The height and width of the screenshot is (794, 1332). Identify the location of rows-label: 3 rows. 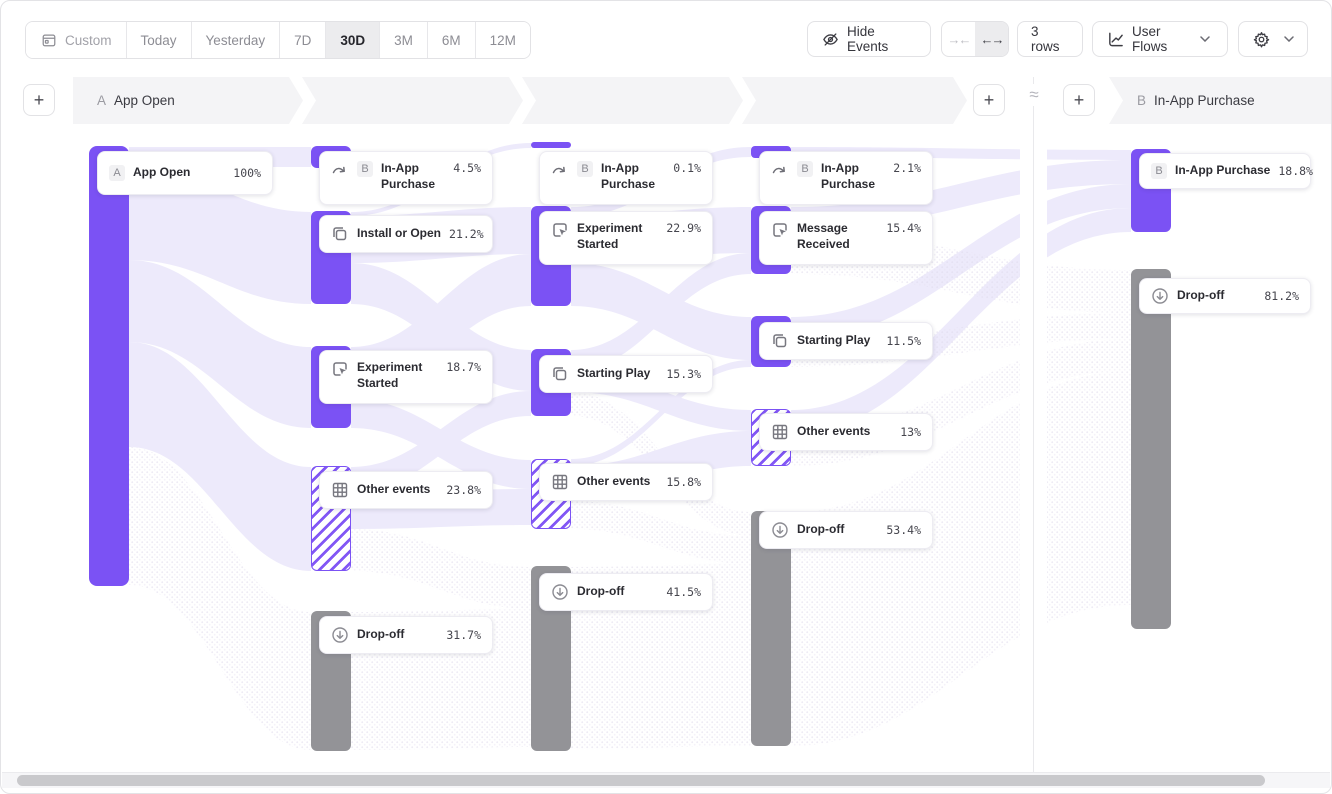
(1045, 39).